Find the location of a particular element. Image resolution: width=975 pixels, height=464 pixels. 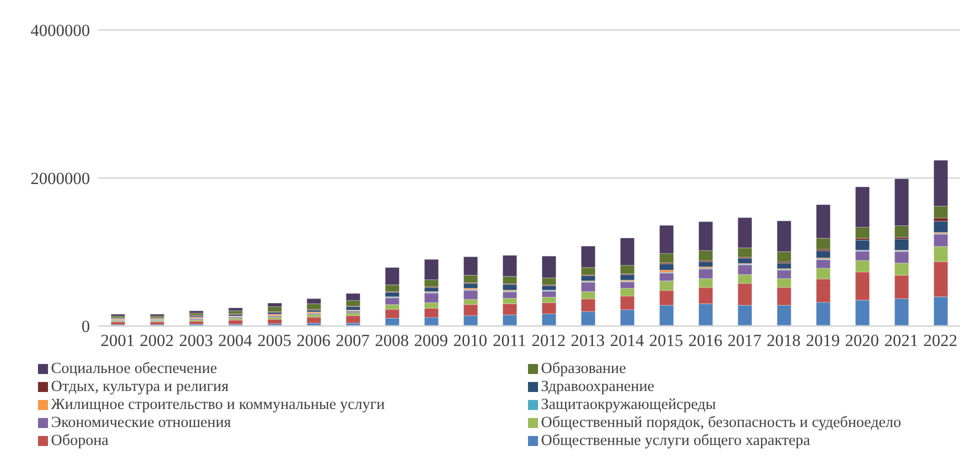

x-tick-label: 2012 is located at coordinates (549, 340).